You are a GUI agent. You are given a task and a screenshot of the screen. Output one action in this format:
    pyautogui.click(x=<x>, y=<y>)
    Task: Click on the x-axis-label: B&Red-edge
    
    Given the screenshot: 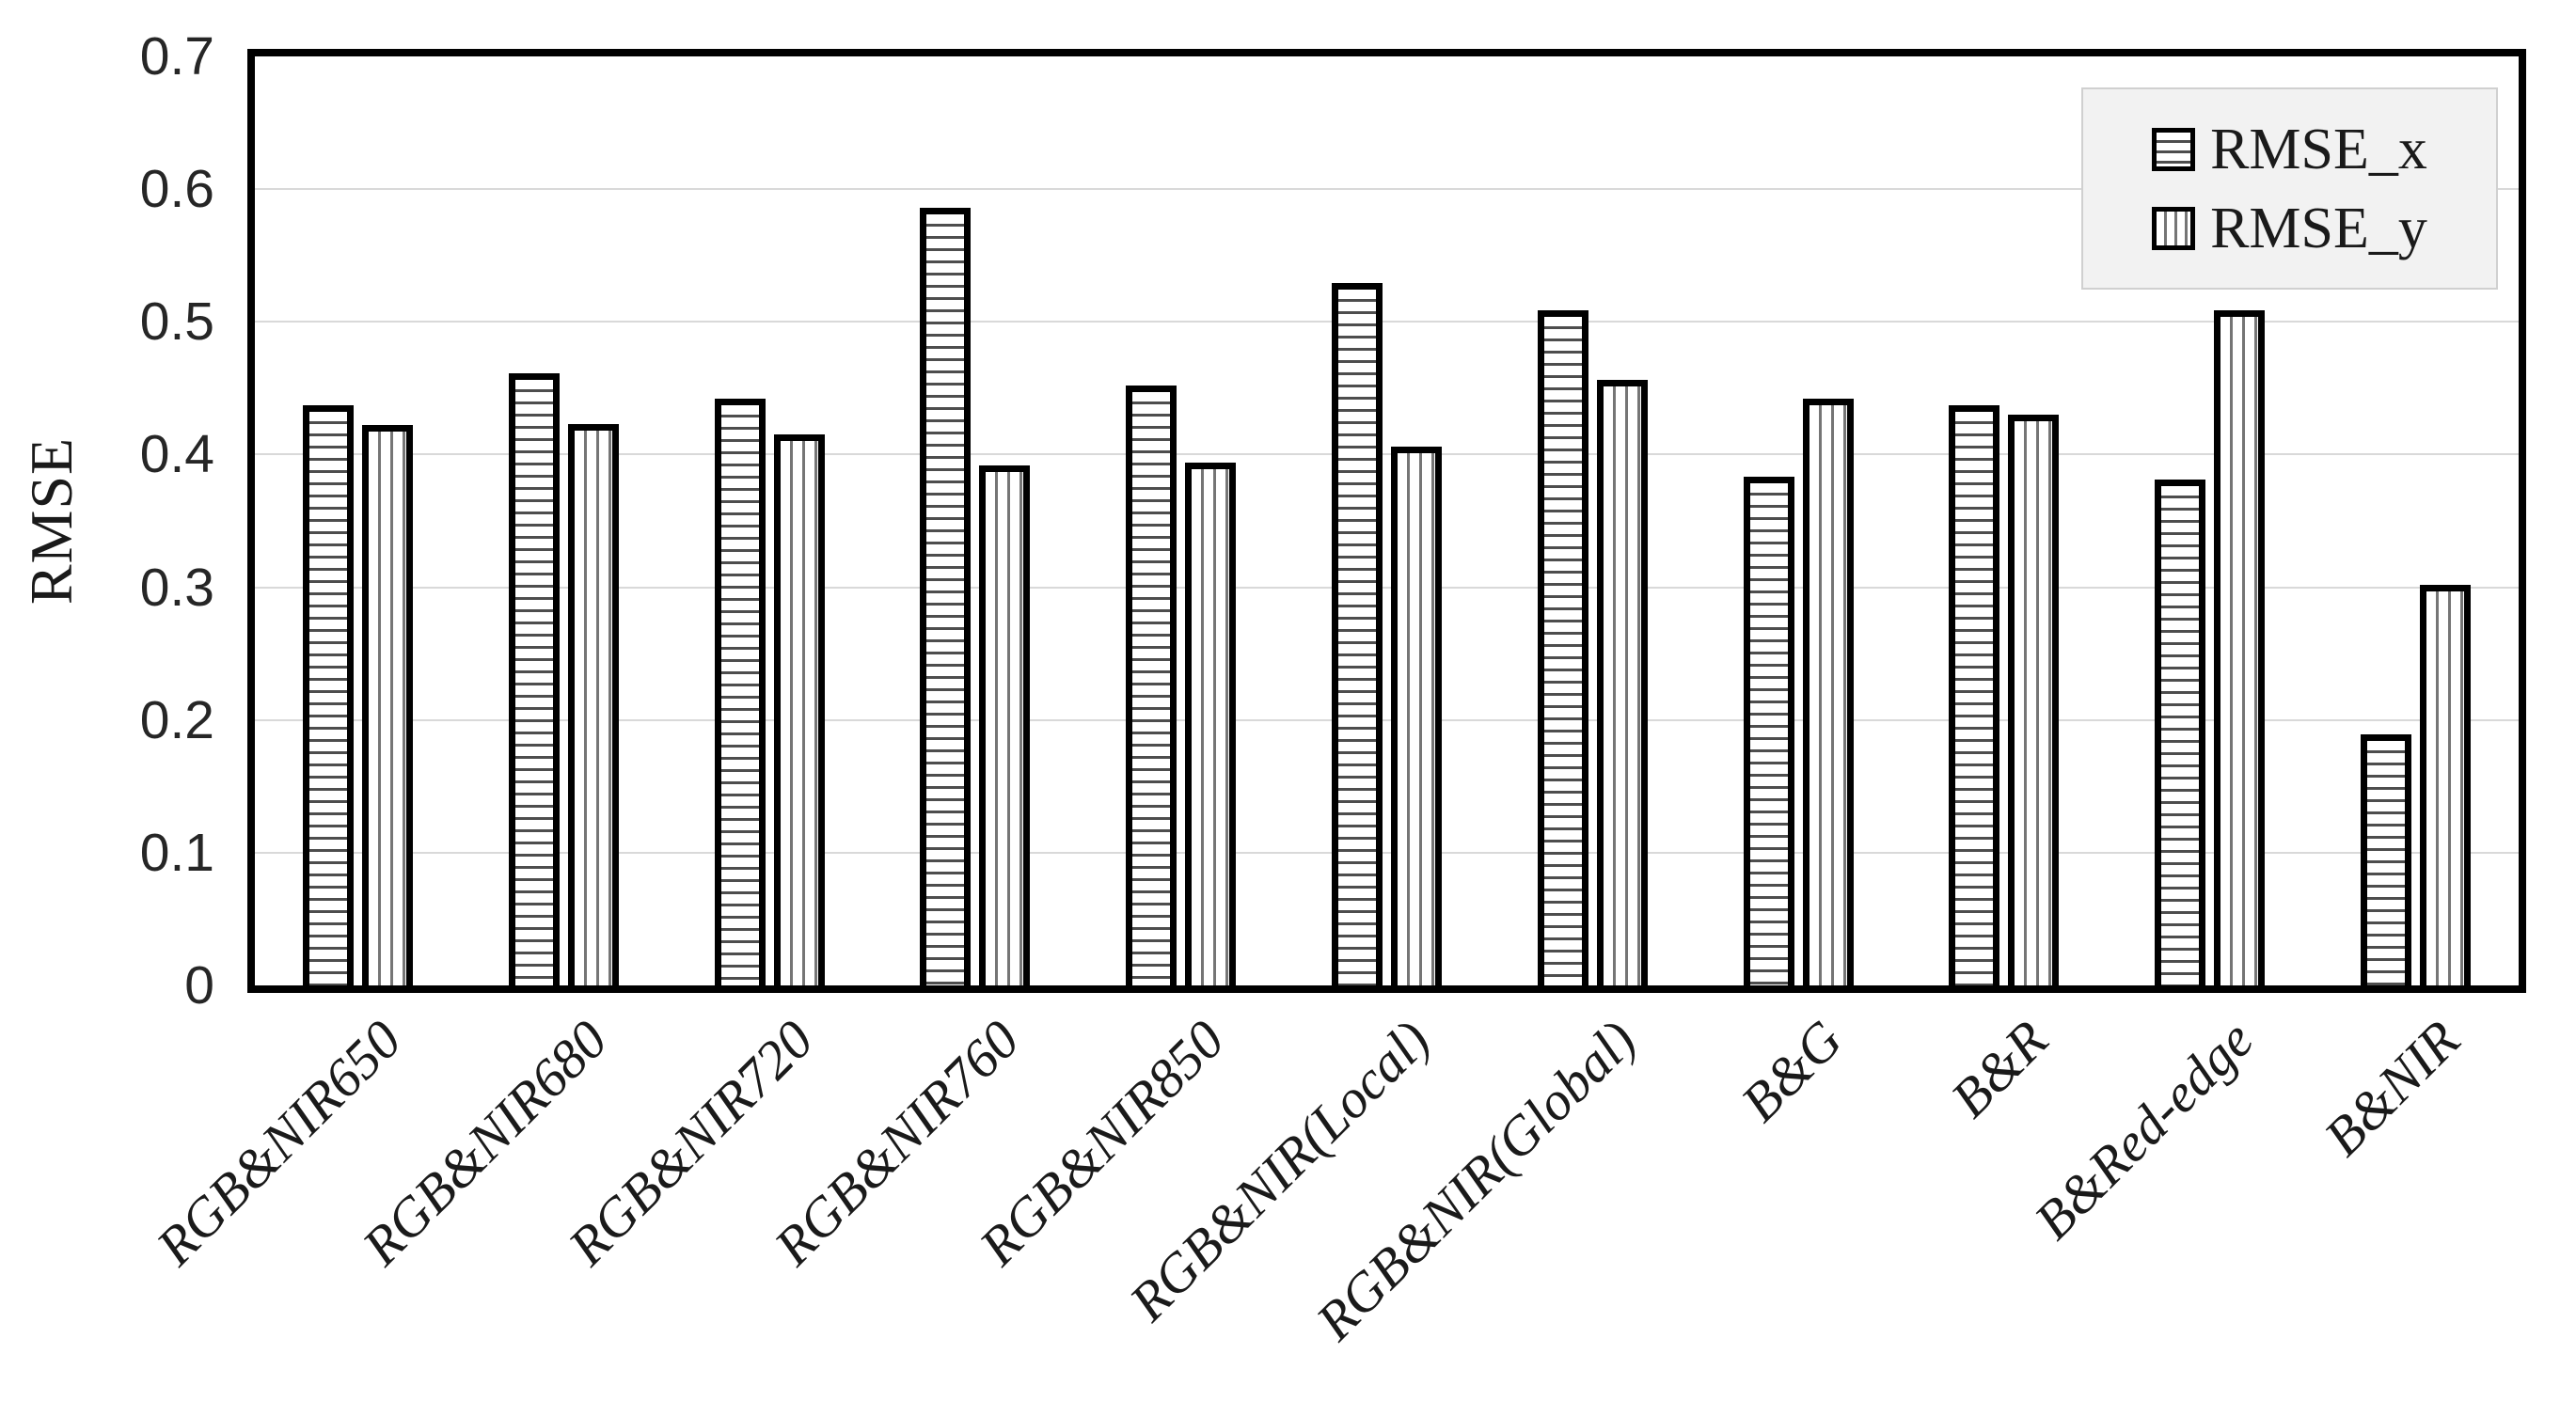 What is the action you would take?
    pyautogui.click(x=2144, y=1130)
    